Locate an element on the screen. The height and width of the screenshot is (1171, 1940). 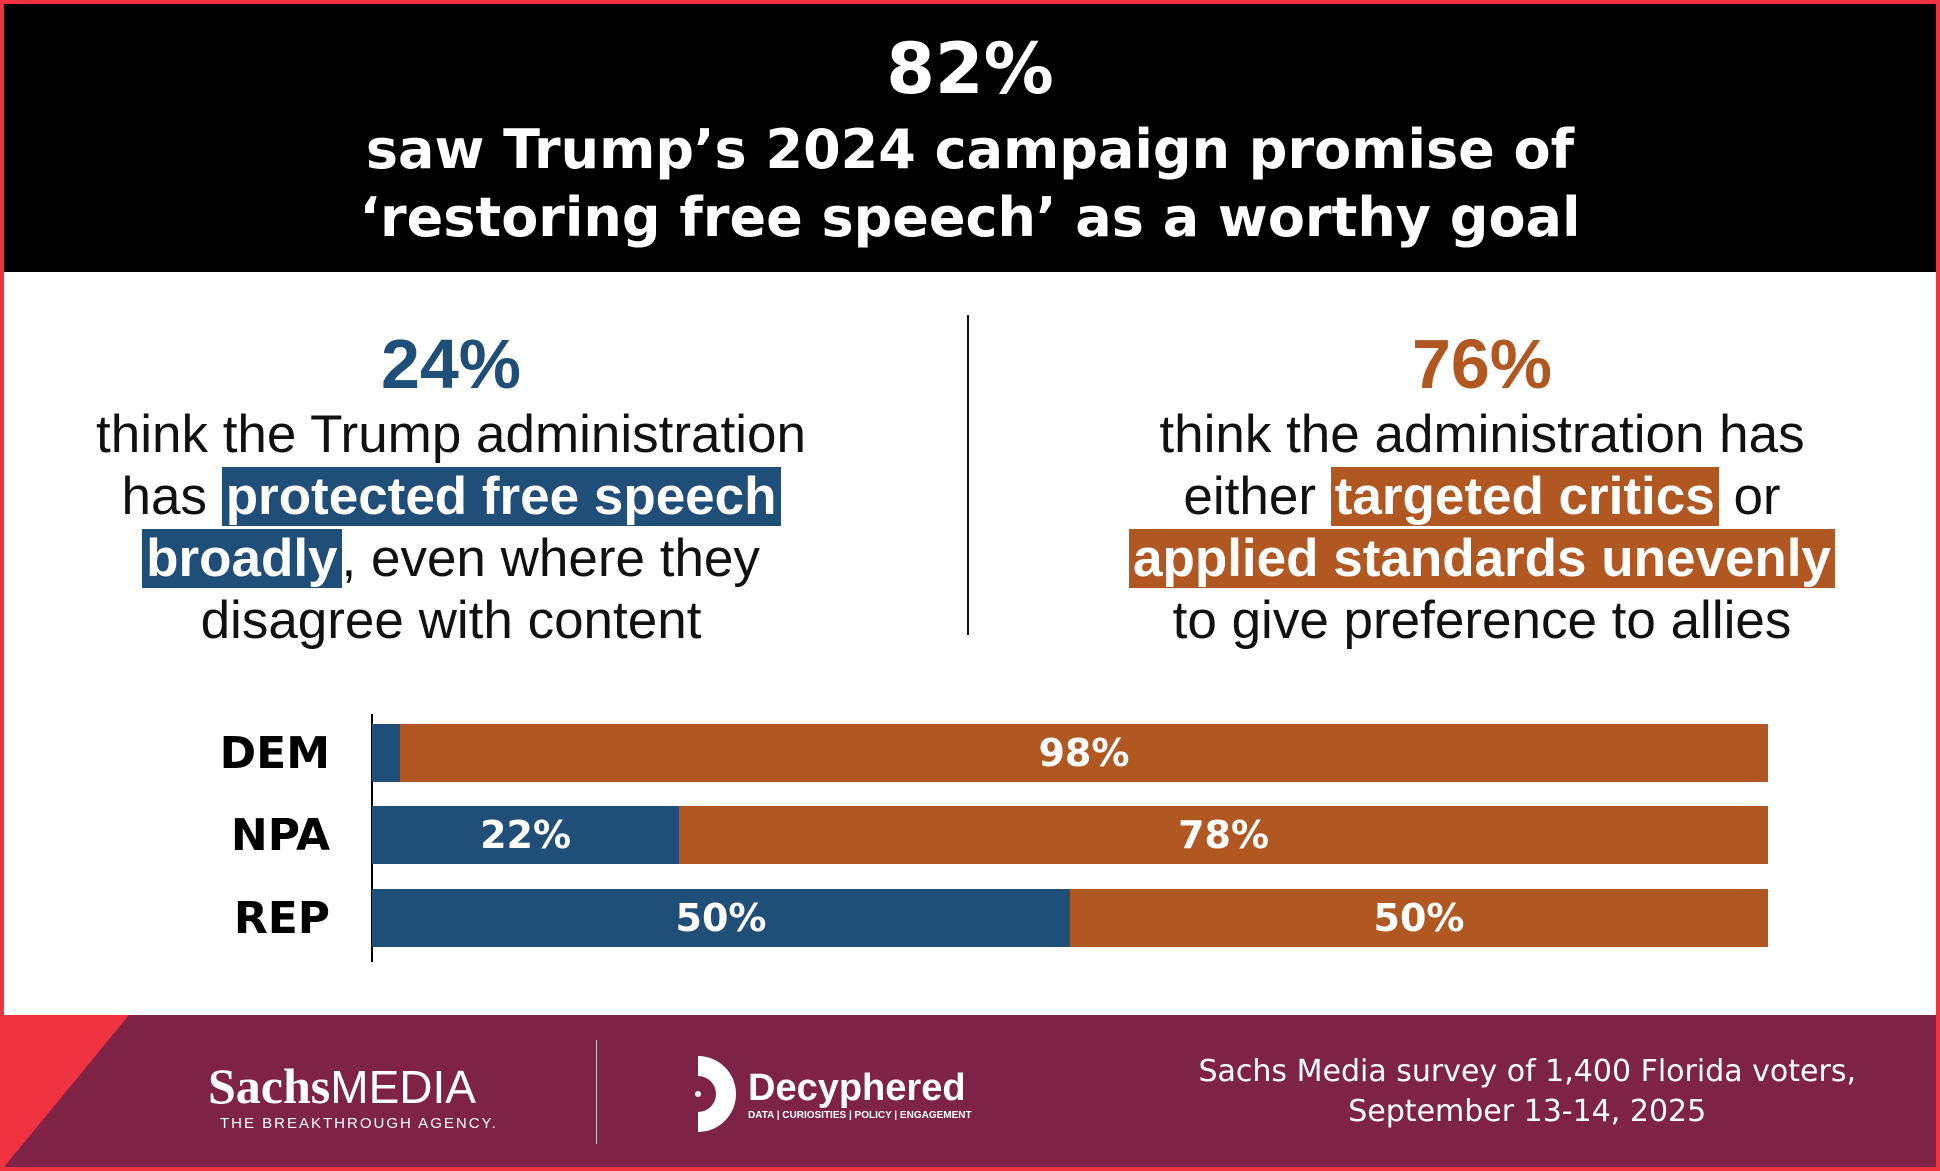
right-highlight: targeted critics is located at coordinates (1524, 496).